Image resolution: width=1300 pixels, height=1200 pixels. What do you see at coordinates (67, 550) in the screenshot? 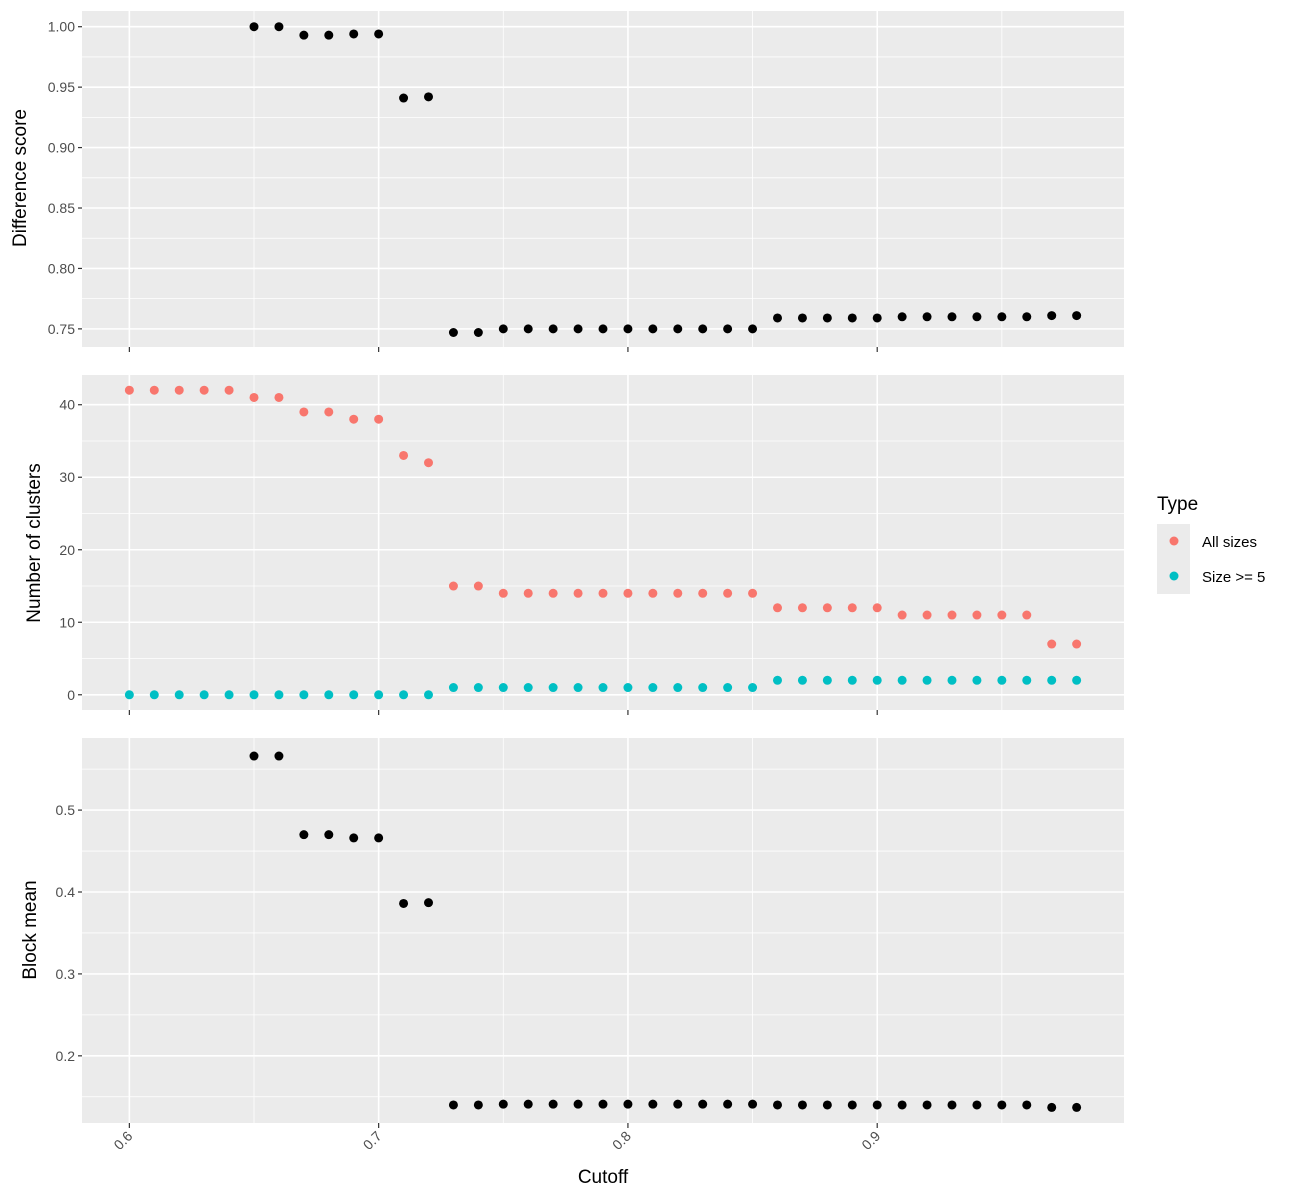
I see `y-tick-label: 20` at bounding box center [67, 550].